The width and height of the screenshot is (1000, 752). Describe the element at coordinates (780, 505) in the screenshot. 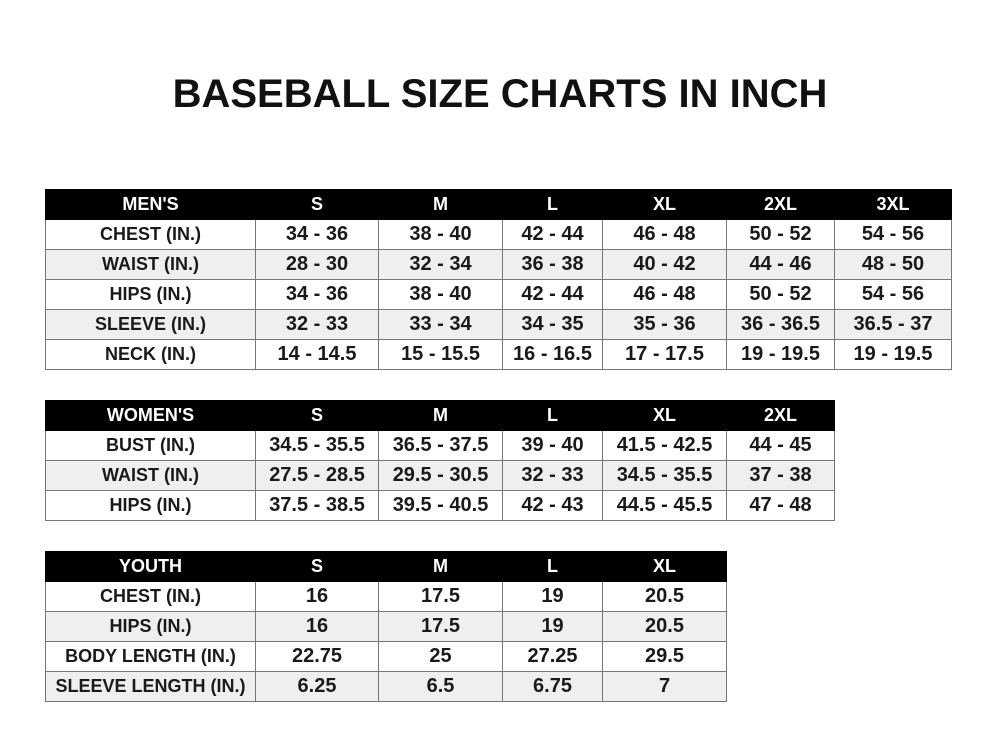

I see `measurement-cell: 47 - 48` at that location.